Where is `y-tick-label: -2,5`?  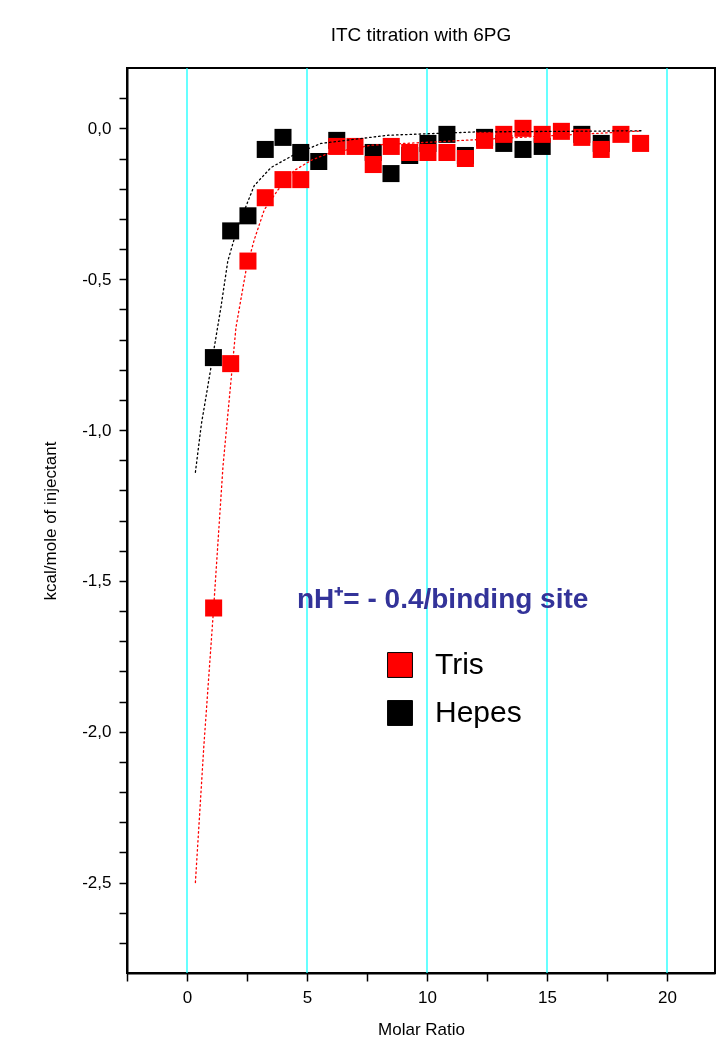
y-tick-label: -2,5 is located at coordinates (97, 882).